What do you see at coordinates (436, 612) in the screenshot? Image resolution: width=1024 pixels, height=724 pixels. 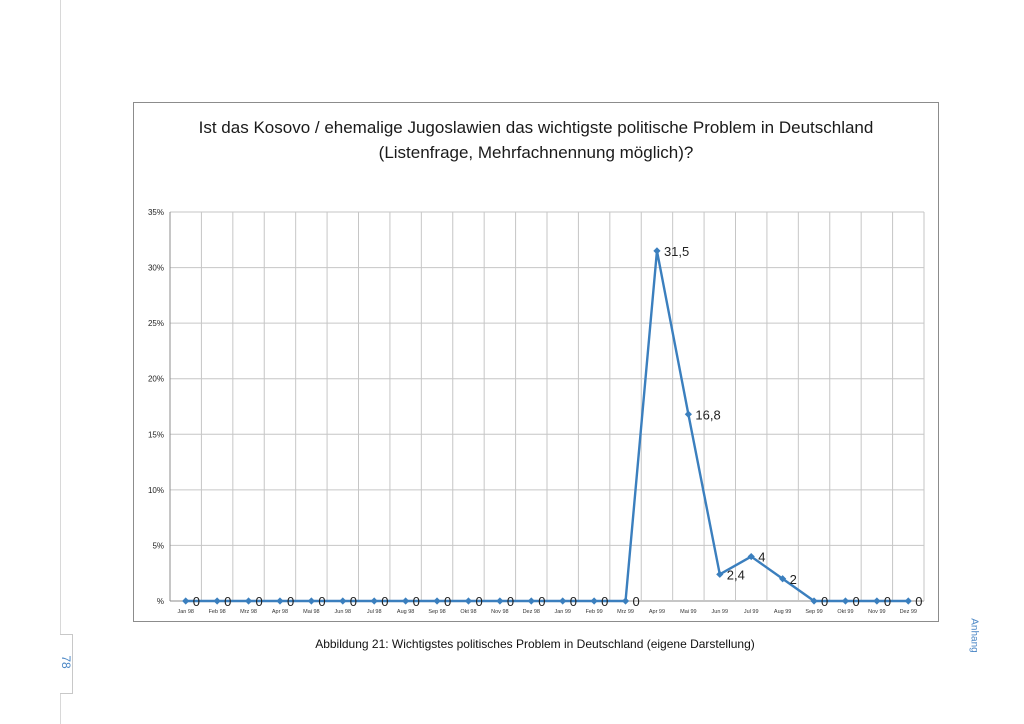 I see `x-tick-label: Sep 98` at bounding box center [436, 612].